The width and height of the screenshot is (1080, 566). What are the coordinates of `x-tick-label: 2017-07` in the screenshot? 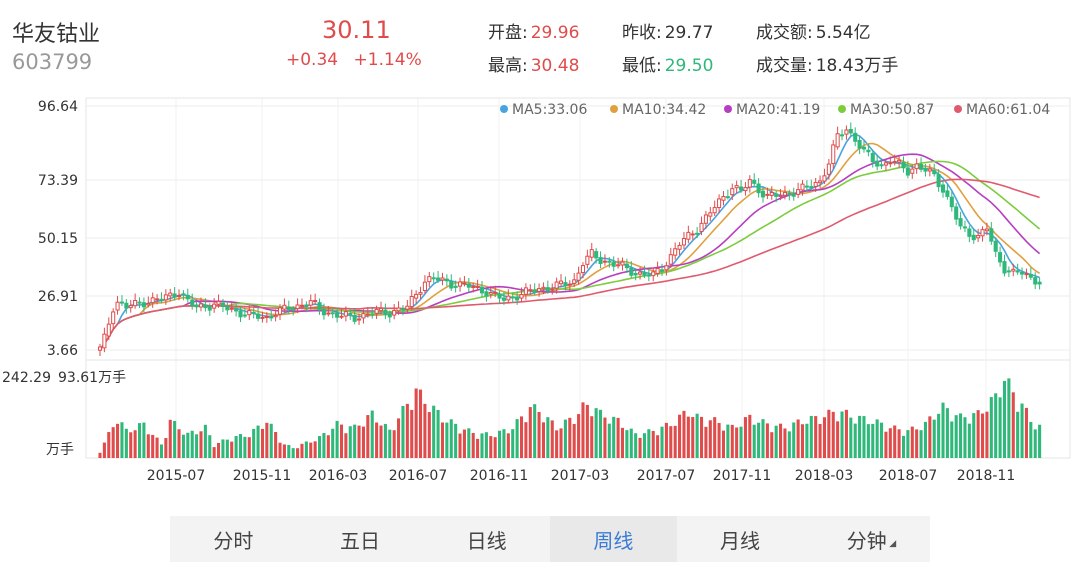 It's located at (666, 476).